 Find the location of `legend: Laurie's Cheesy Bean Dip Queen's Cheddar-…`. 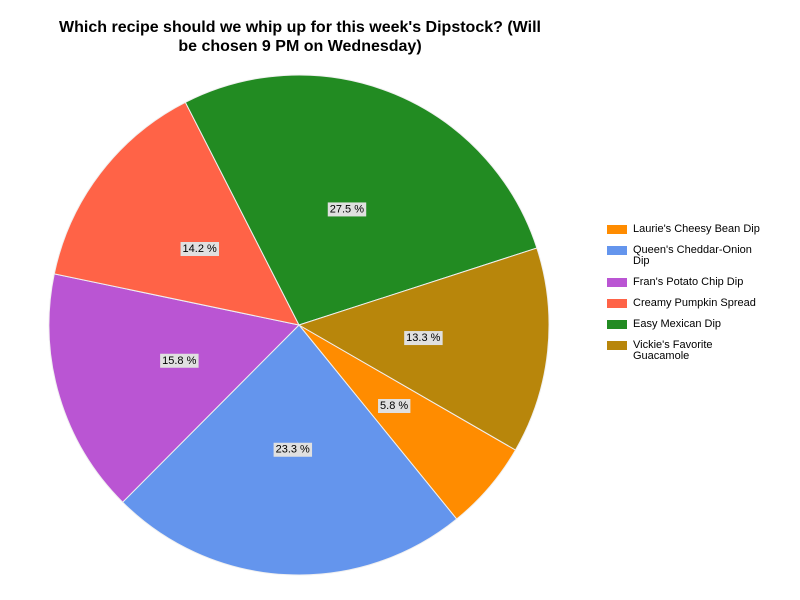

legend: Laurie's Cheesy Bean Dip Queen's Cheddar-… is located at coordinates (689, 298).